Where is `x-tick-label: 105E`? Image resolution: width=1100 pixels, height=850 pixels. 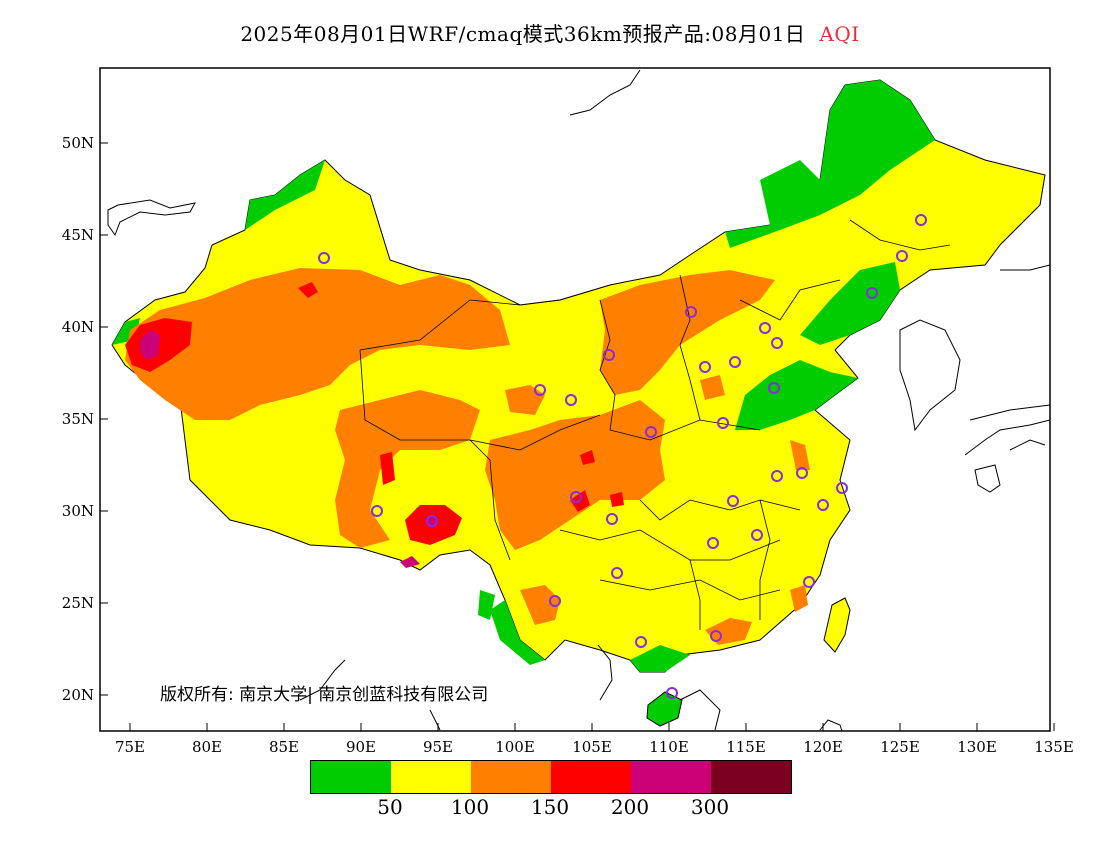 x-tick-label: 105E is located at coordinates (592, 747).